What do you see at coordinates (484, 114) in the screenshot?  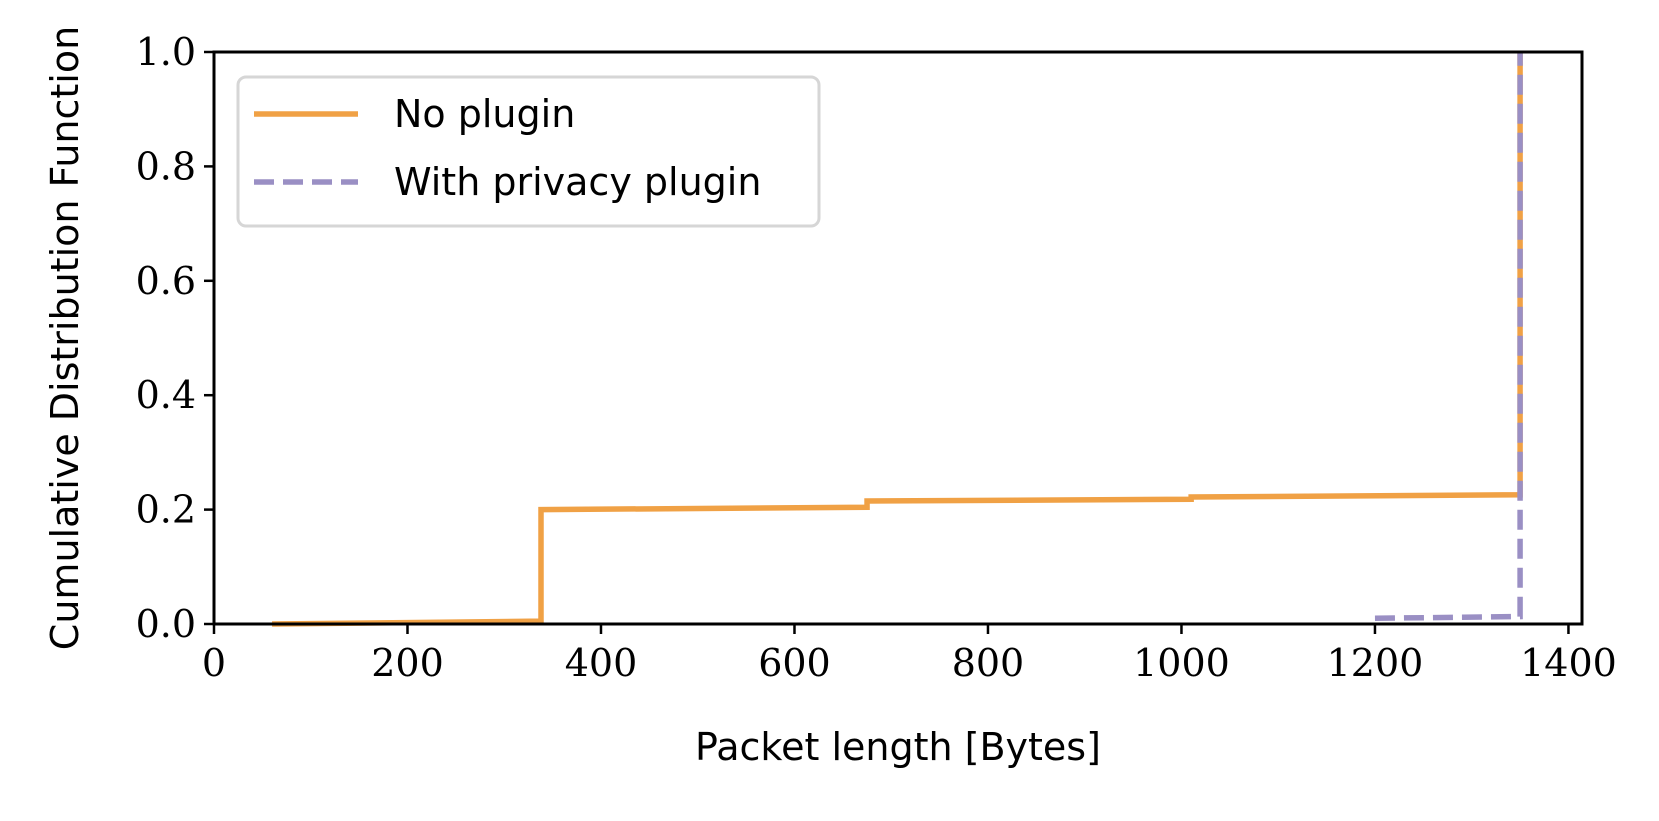 I see `legend-label: No plugin` at bounding box center [484, 114].